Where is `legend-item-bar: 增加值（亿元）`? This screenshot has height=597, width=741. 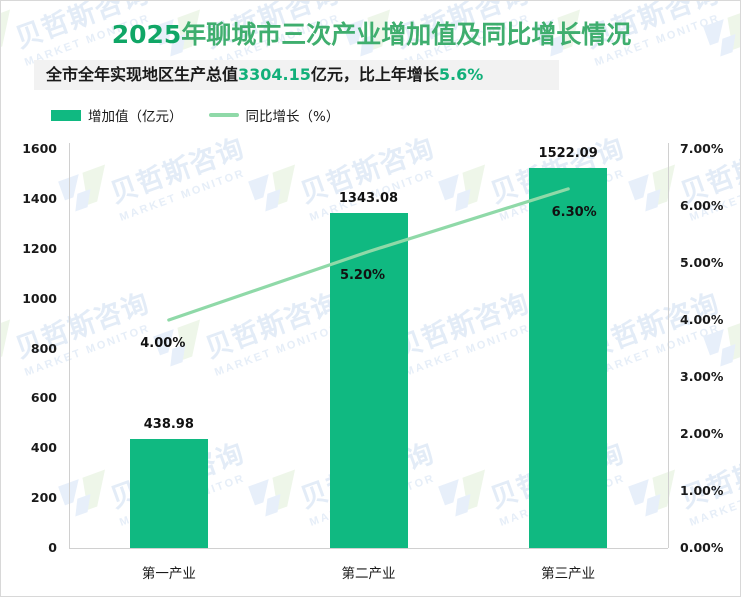
legend-item-bar: 增加值（亿元） is located at coordinates (117, 115).